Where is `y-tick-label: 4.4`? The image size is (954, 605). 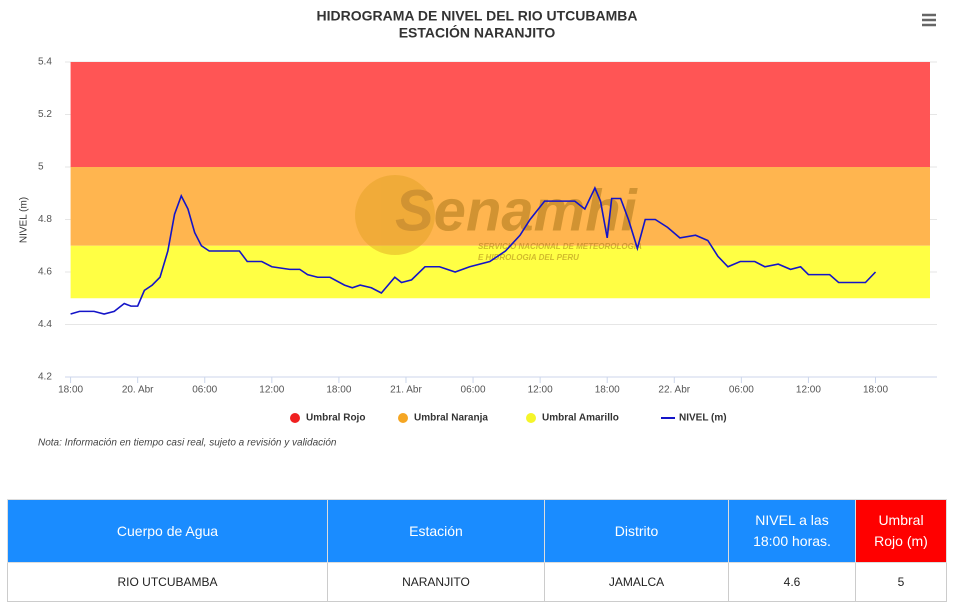
y-tick-label: 4.4 is located at coordinates (45, 324).